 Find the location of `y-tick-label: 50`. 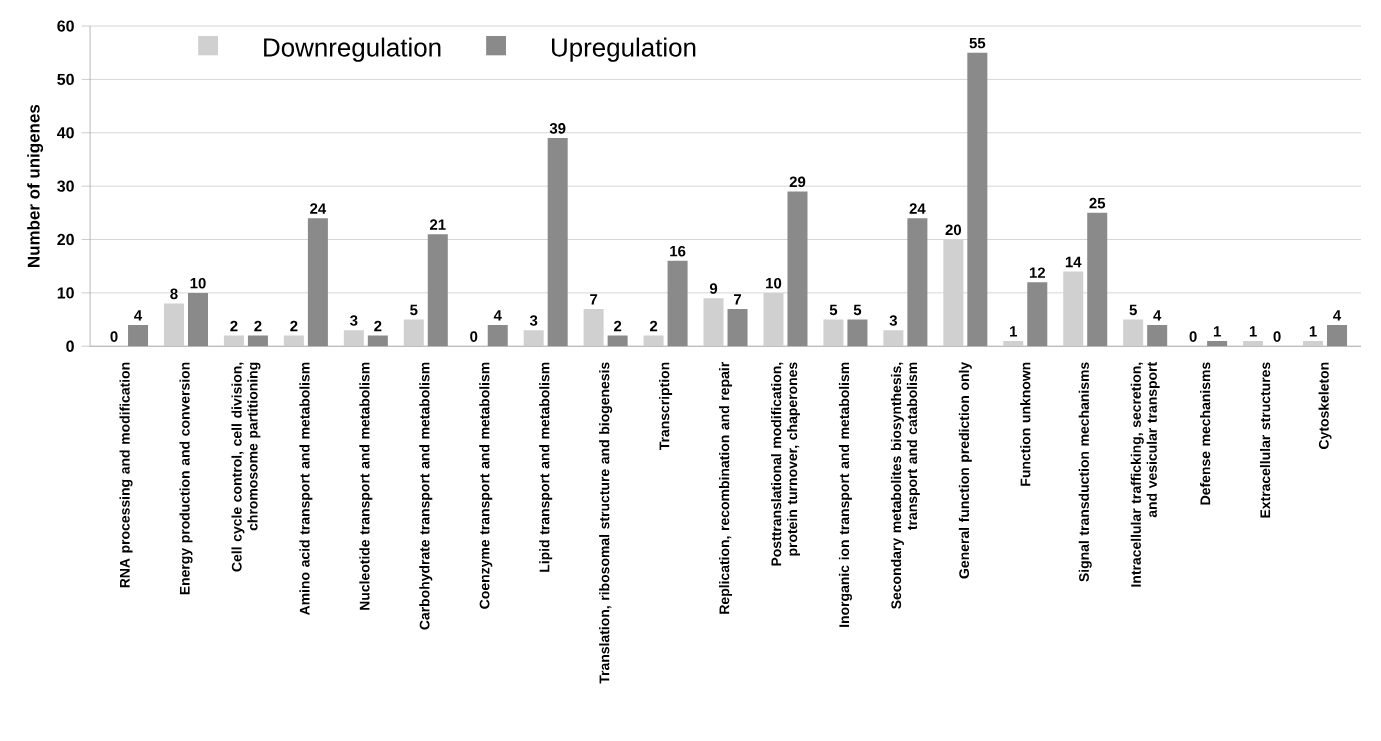

y-tick-label: 50 is located at coordinates (65, 80).